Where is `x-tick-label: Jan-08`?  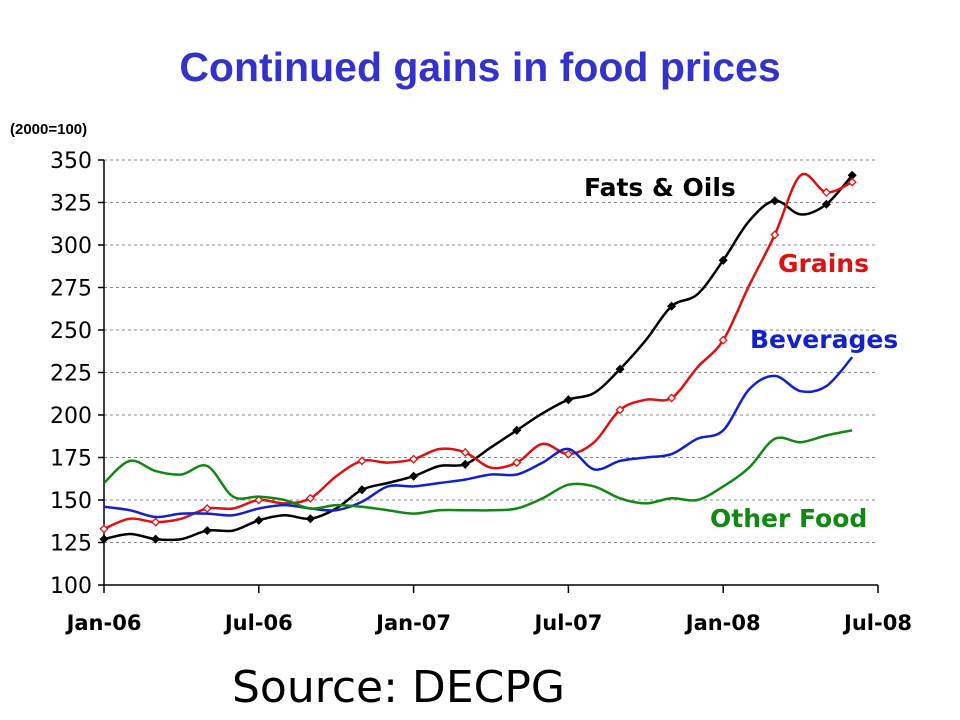
x-tick-label: Jan-08 is located at coordinates (722, 623).